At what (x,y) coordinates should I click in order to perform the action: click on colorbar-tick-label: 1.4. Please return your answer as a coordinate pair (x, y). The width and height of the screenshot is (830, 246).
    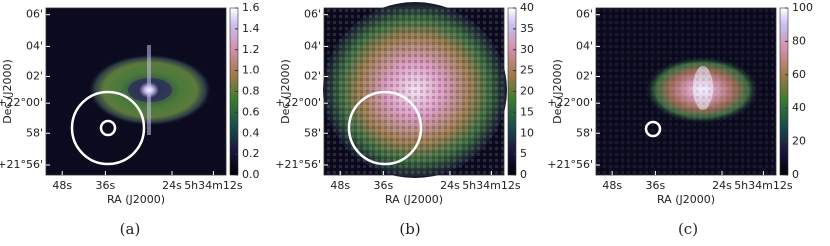
    Looking at the image, I should click on (251, 28).